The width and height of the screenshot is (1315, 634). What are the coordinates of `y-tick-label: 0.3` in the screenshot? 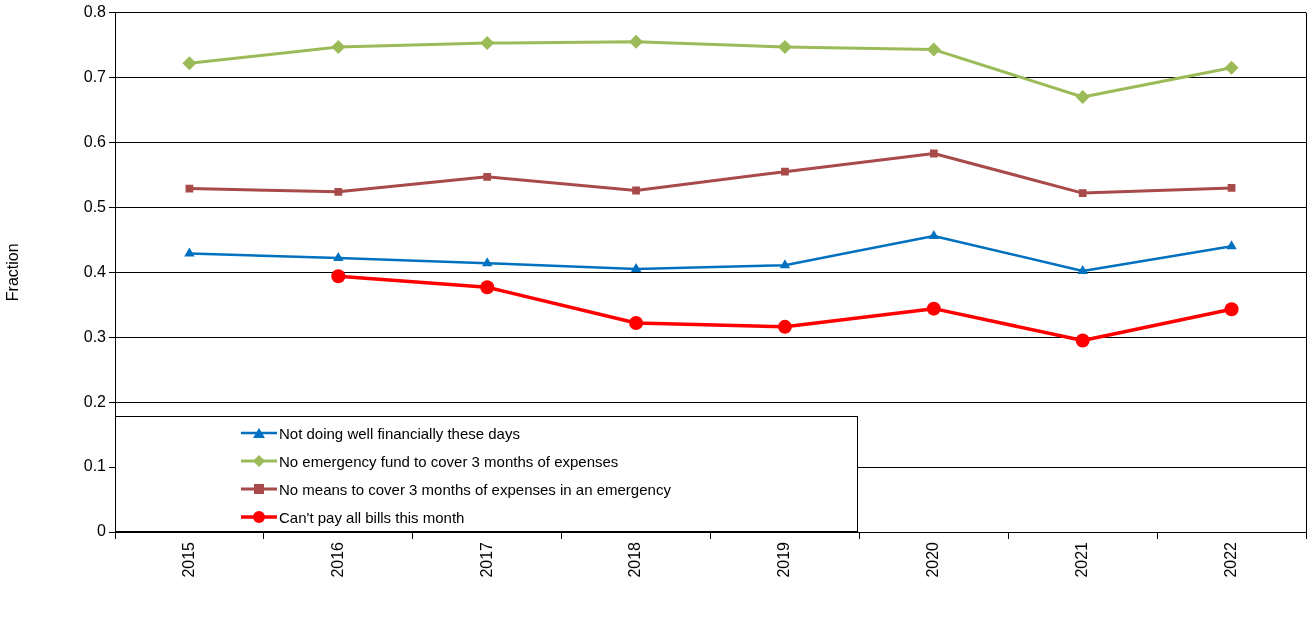 It's located at (95, 336).